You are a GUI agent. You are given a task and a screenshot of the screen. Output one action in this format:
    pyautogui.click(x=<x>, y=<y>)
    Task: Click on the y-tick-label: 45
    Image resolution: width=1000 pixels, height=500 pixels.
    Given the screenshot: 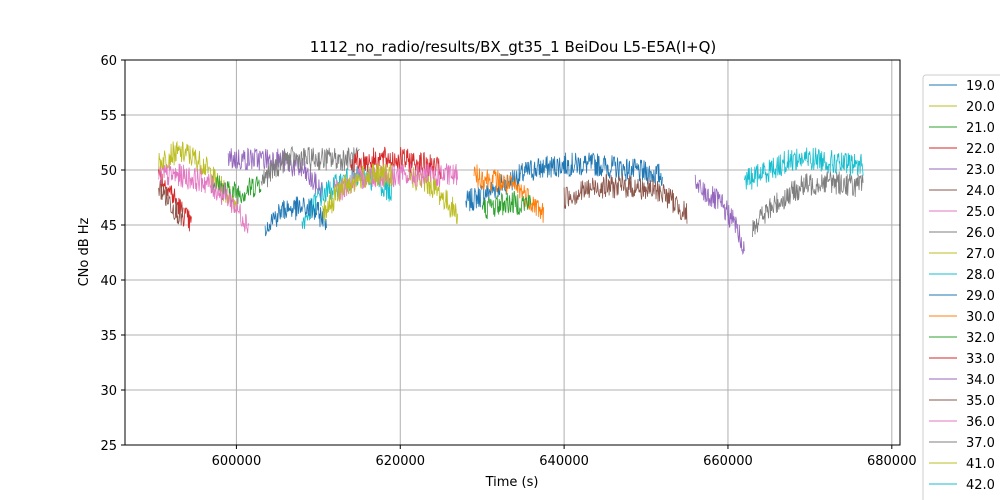 What is the action you would take?
    pyautogui.click(x=108, y=226)
    